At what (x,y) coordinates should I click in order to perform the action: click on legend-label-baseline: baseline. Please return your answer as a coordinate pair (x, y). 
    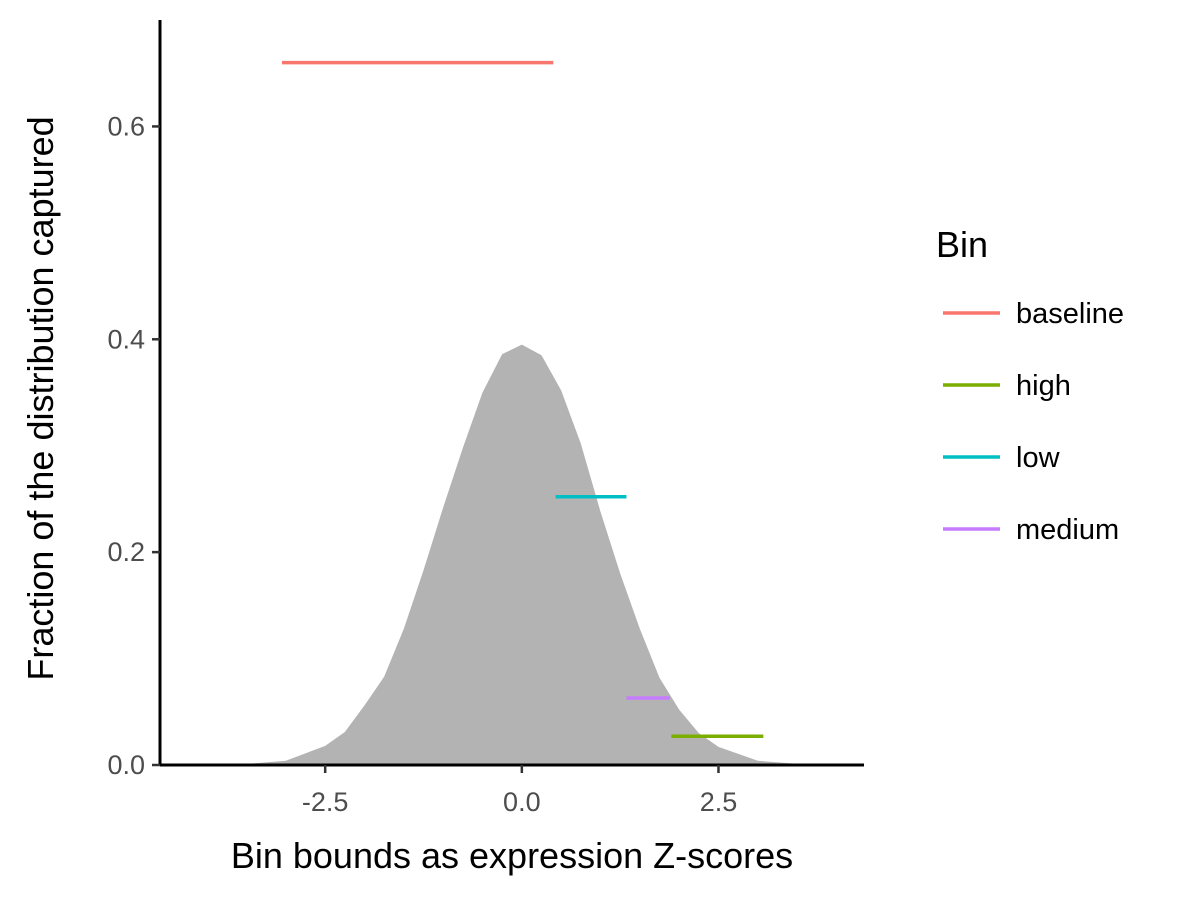
    Looking at the image, I should click on (1070, 314).